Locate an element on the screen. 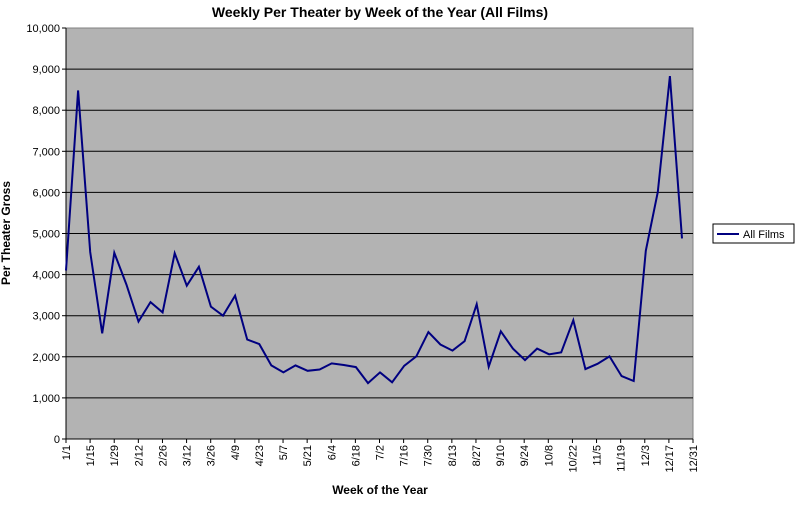 The height and width of the screenshot is (506, 798). x-tick-label-11: 6/4 is located at coordinates (332, 452).